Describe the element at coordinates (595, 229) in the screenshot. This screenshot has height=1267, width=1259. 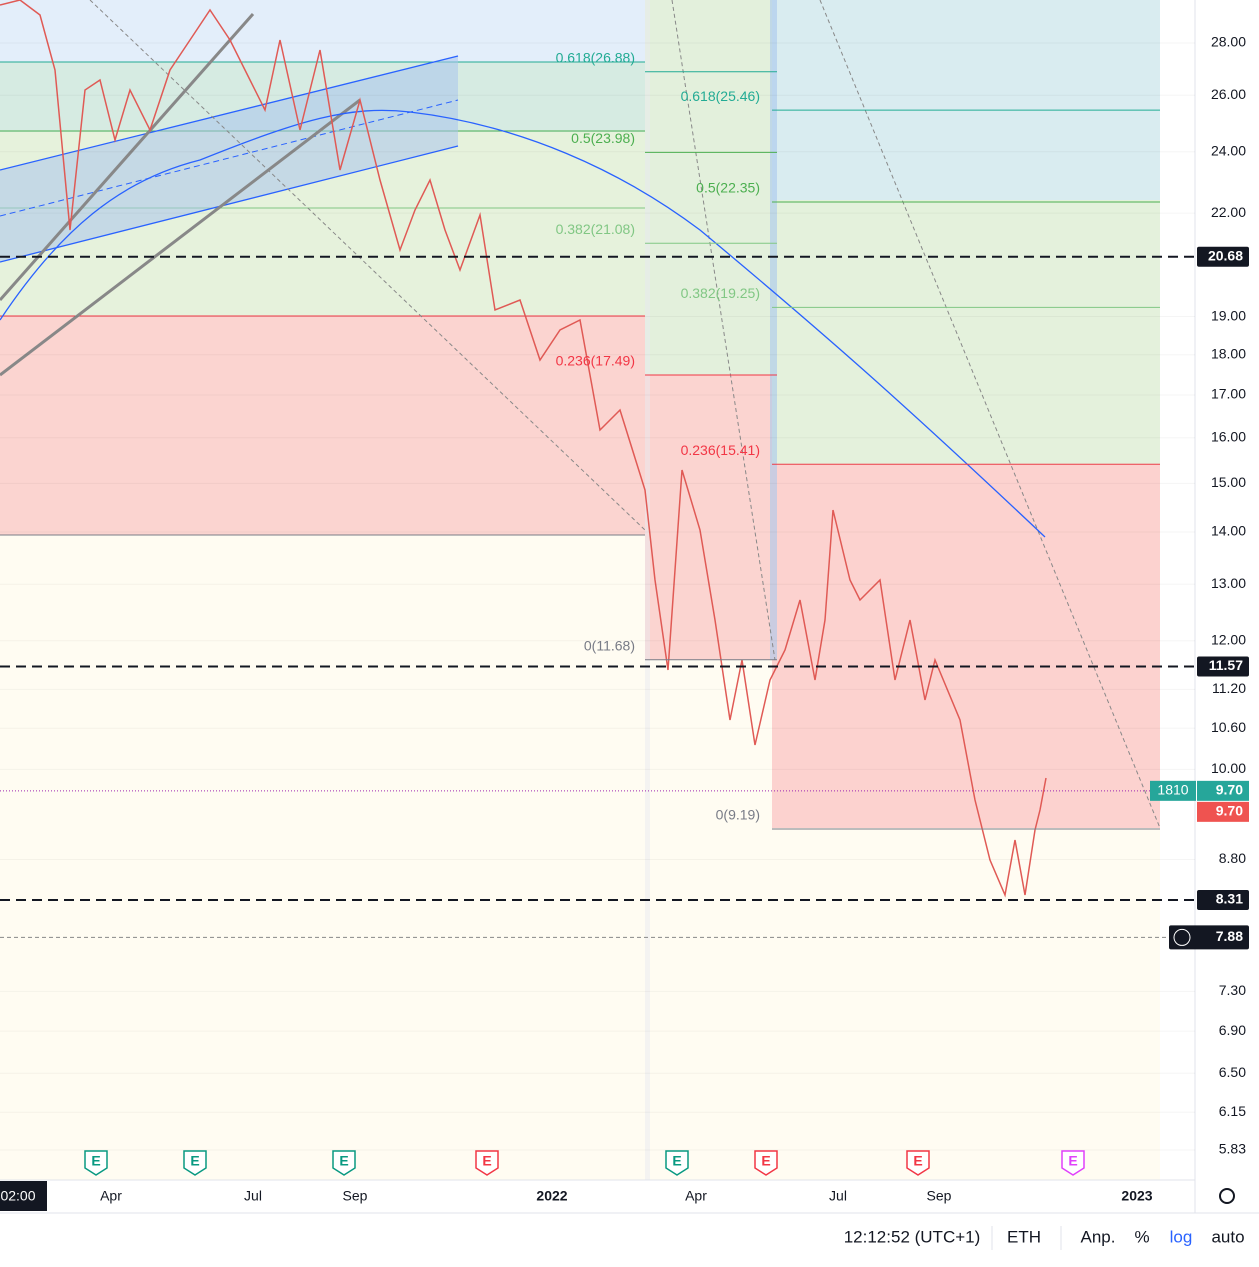
I see `fib-label: 0.382(21.08)` at that location.